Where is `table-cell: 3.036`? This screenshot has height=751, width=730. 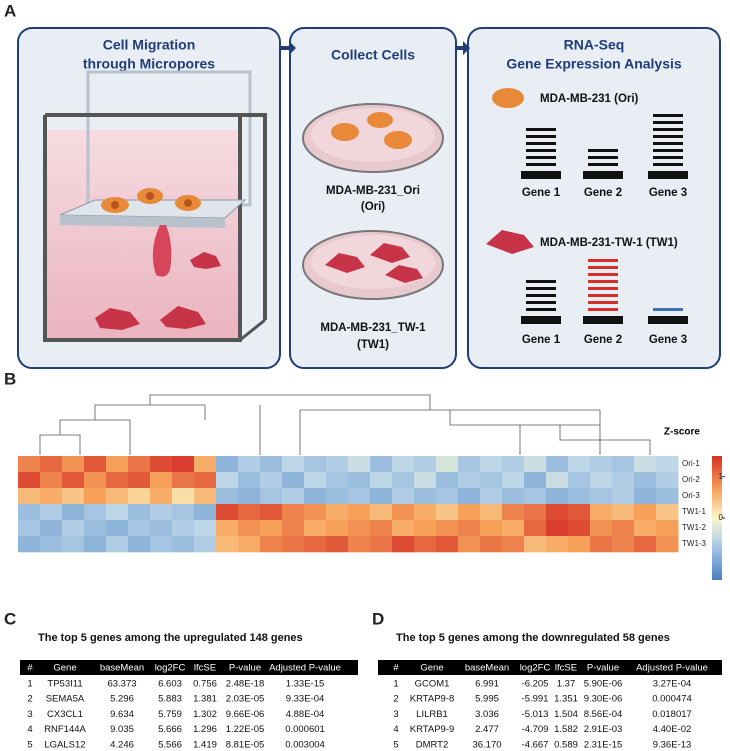
table-cell: 3.036 is located at coordinates (487, 714).